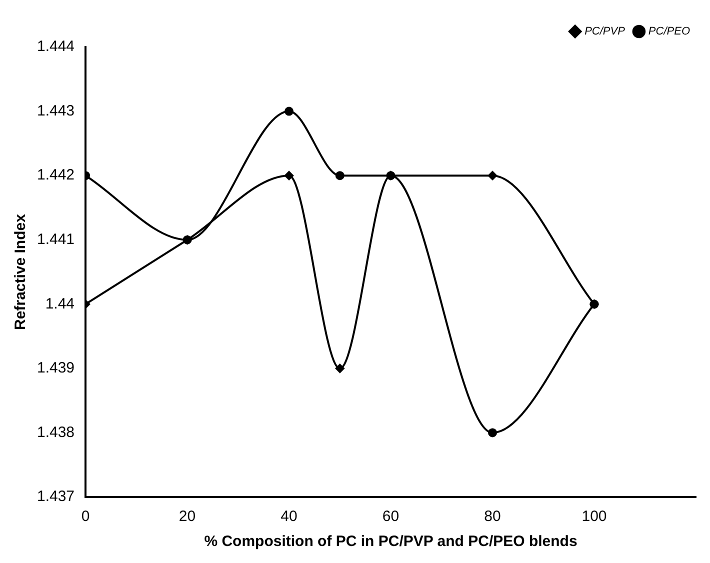  Describe the element at coordinates (492, 517) in the screenshot. I see `x-tick-label: 80` at that location.